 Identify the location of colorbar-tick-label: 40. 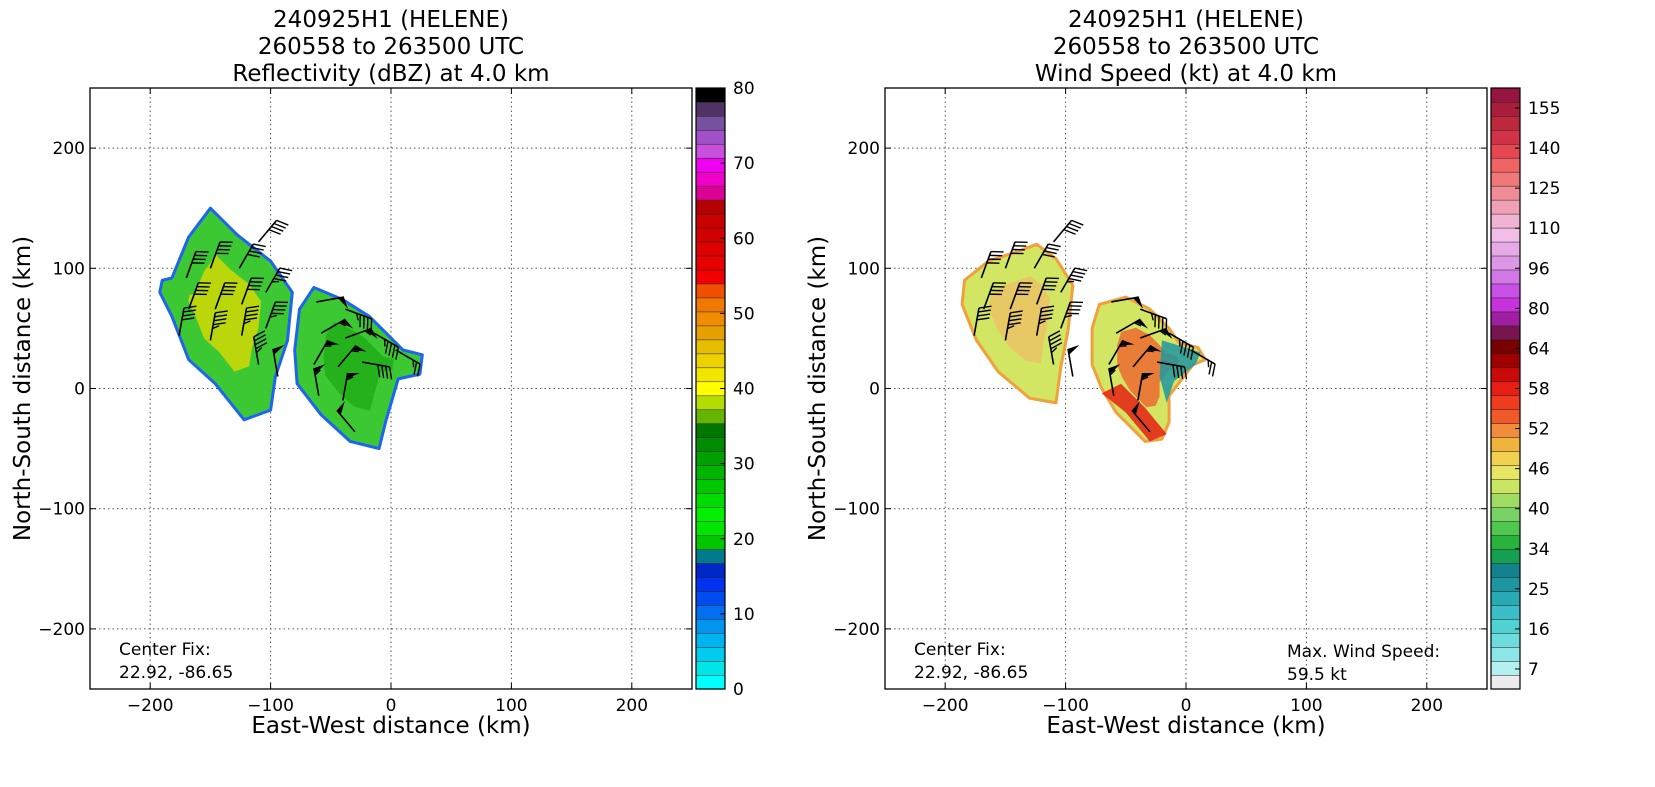
(1539, 510).